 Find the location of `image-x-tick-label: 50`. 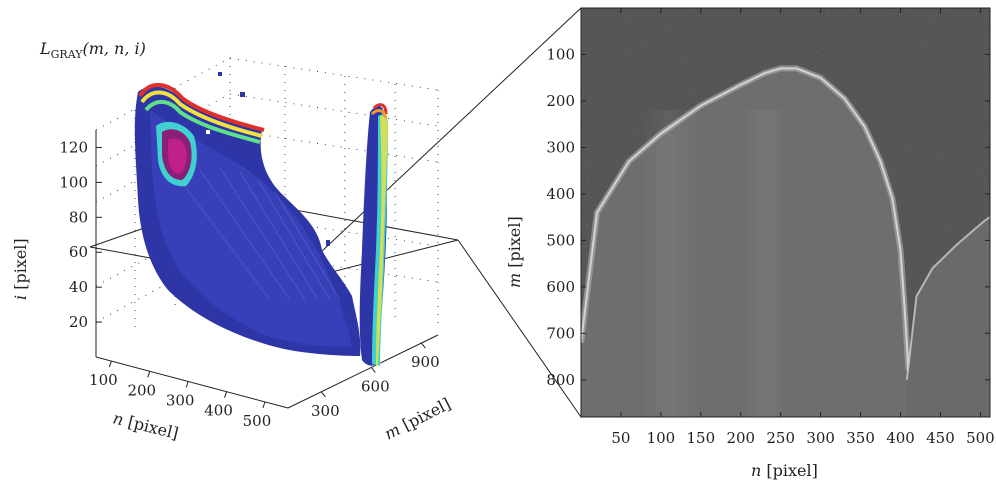

image-x-tick-label: 50 is located at coordinates (620, 438).